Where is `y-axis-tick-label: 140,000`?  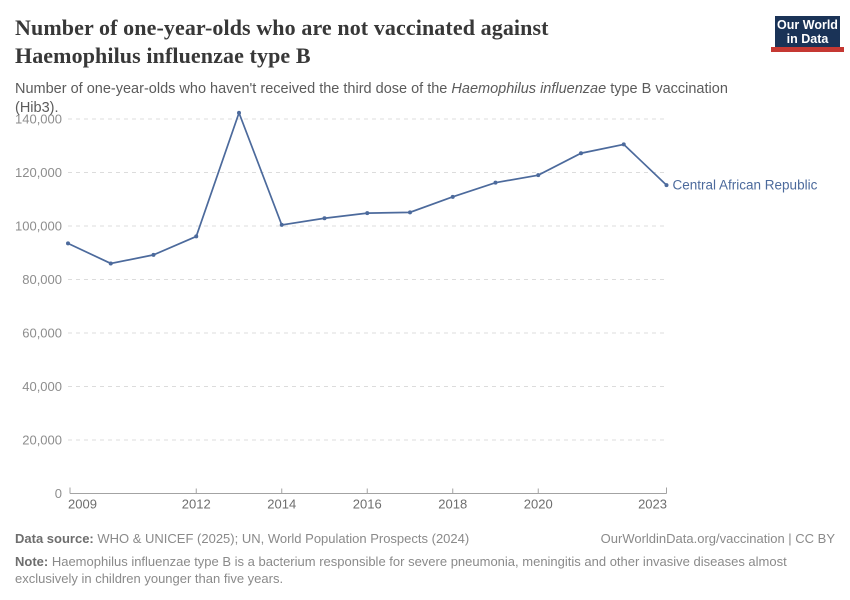 y-axis-tick-label: 140,000 is located at coordinates (38, 119).